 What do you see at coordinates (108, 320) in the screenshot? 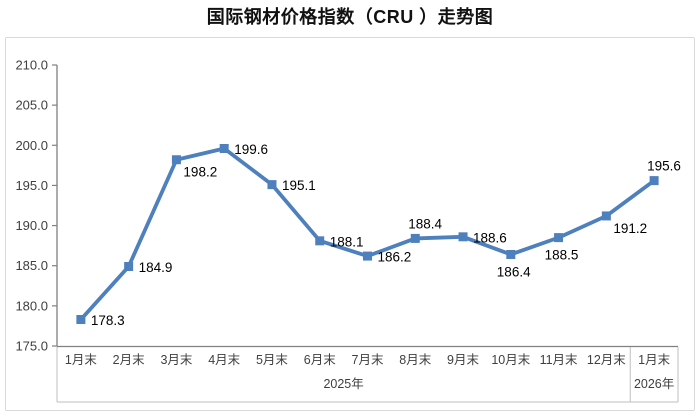
I see `data-point-label: 178.3` at bounding box center [108, 320].